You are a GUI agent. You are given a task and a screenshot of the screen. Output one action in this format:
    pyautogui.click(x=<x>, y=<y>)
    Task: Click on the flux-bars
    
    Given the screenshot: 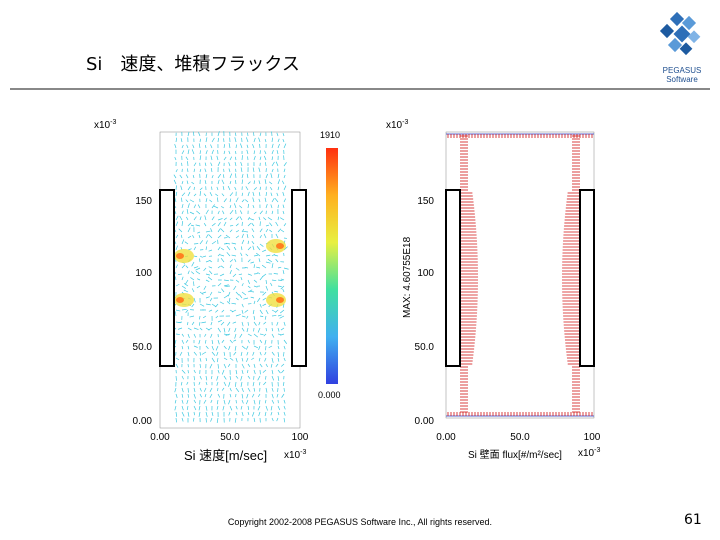 What is the action you would take?
    pyautogui.click(x=520, y=275)
    